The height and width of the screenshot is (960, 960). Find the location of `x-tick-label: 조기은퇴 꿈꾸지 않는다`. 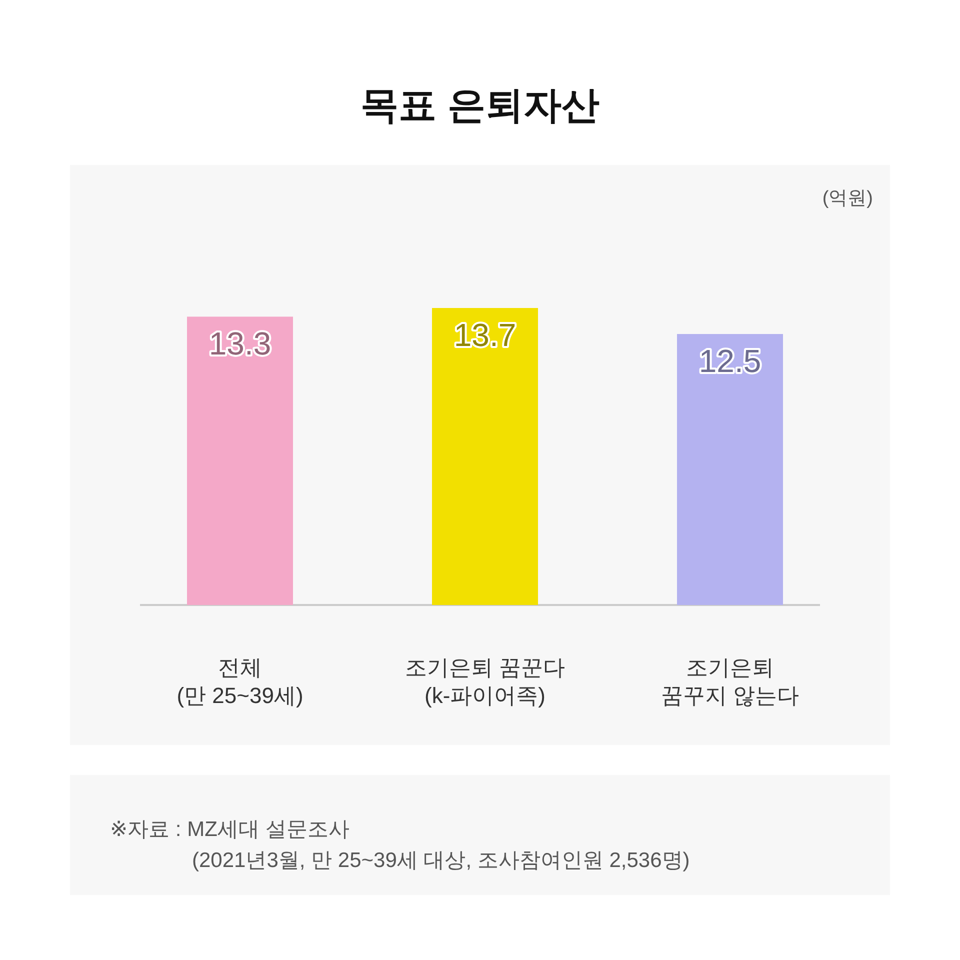

x-tick-label: 조기은퇴 꿈꾸지 않는다 is located at coordinates (730, 681).